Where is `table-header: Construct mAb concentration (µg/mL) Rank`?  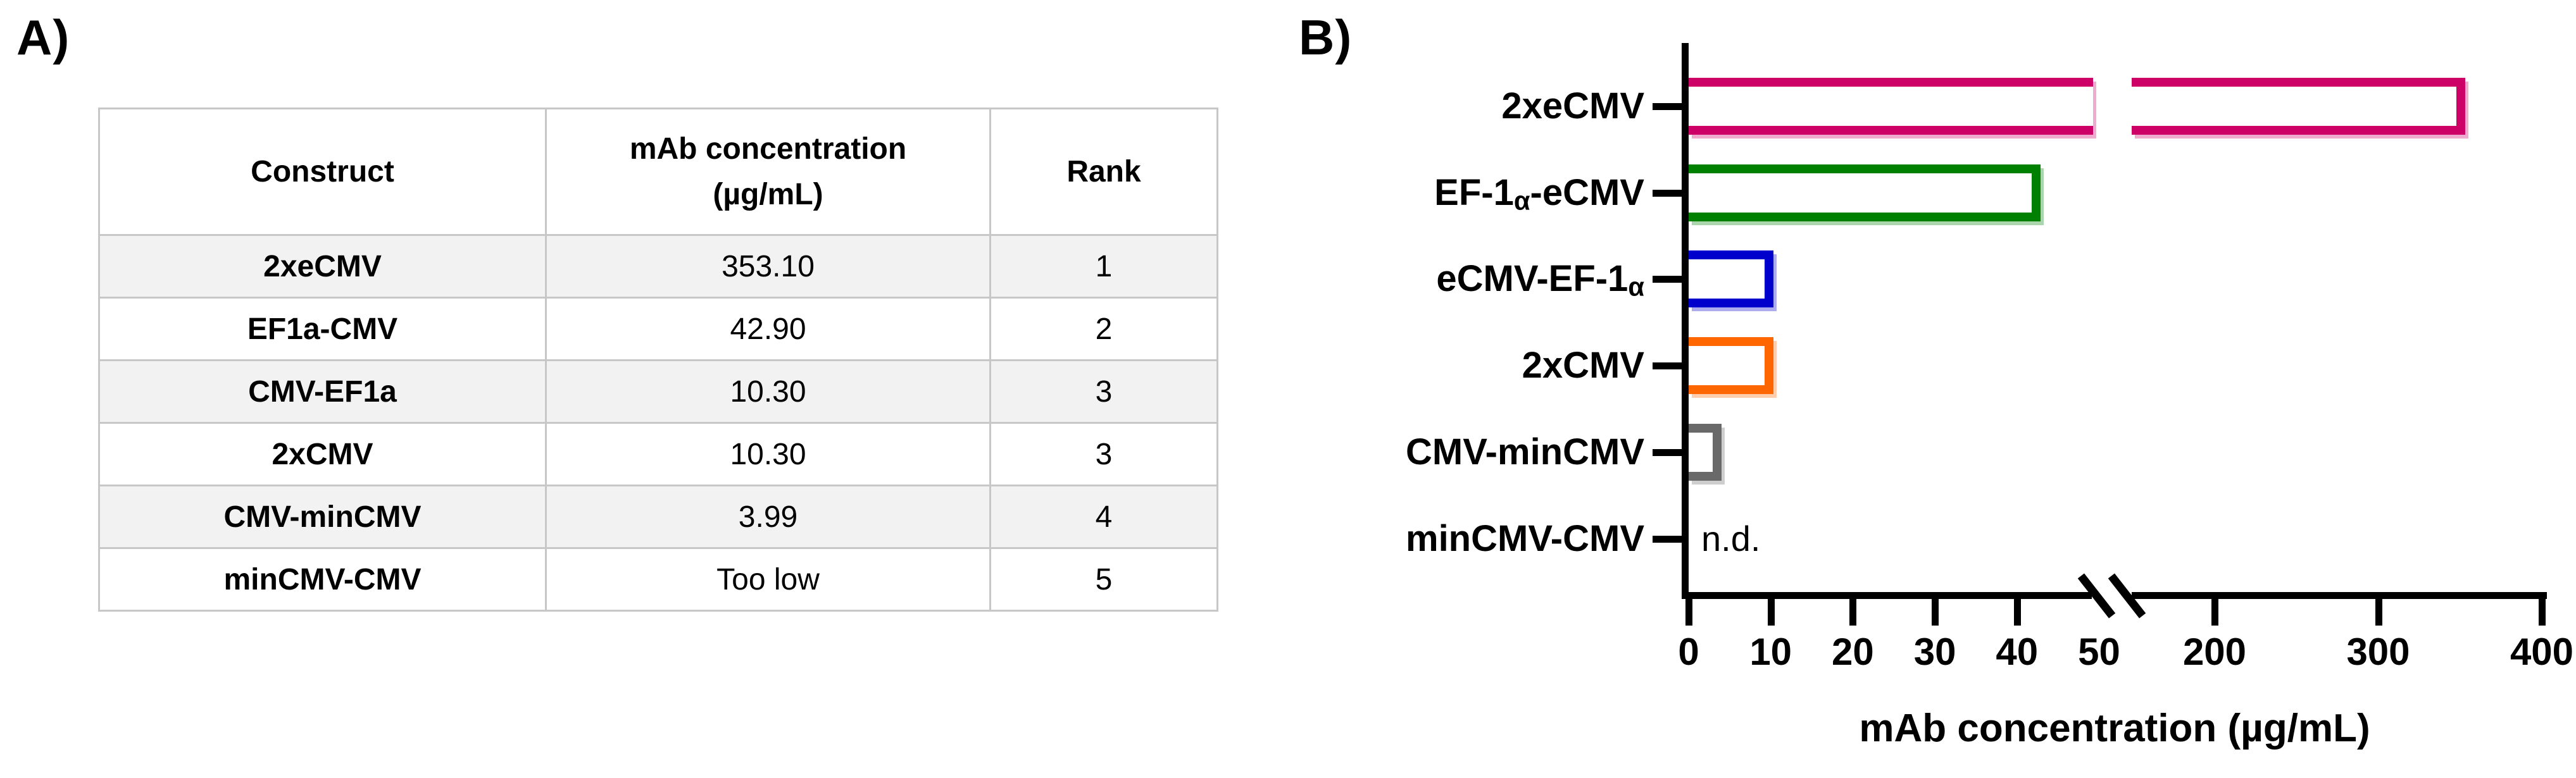 table-header: Construct mAb concentration (µg/mL) Rank is located at coordinates (658, 172).